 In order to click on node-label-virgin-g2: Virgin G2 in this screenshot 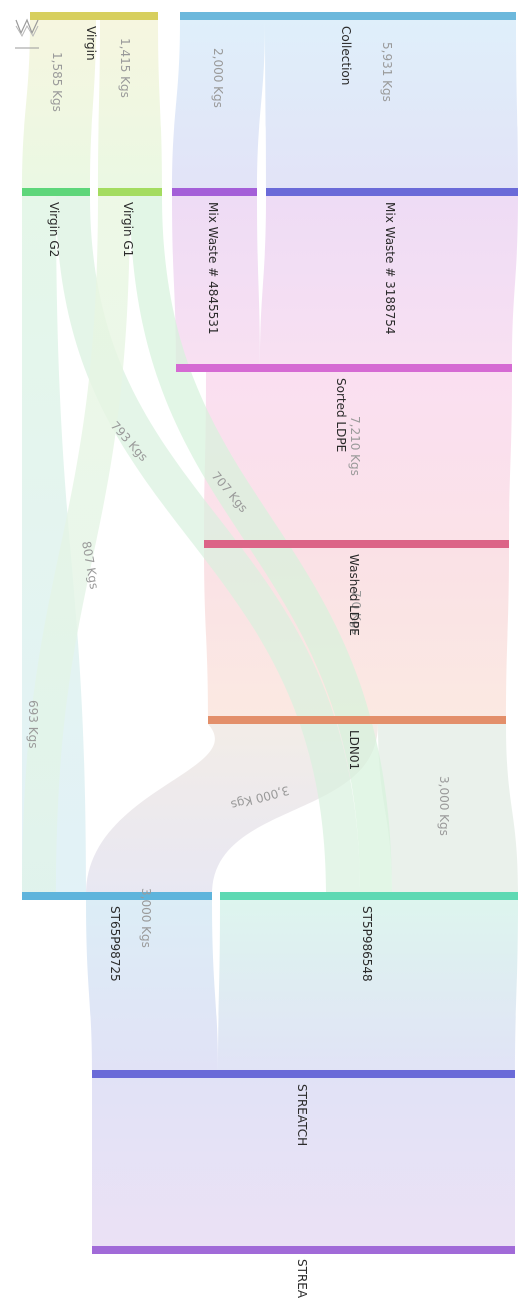, I will do `click(54, 229)`.